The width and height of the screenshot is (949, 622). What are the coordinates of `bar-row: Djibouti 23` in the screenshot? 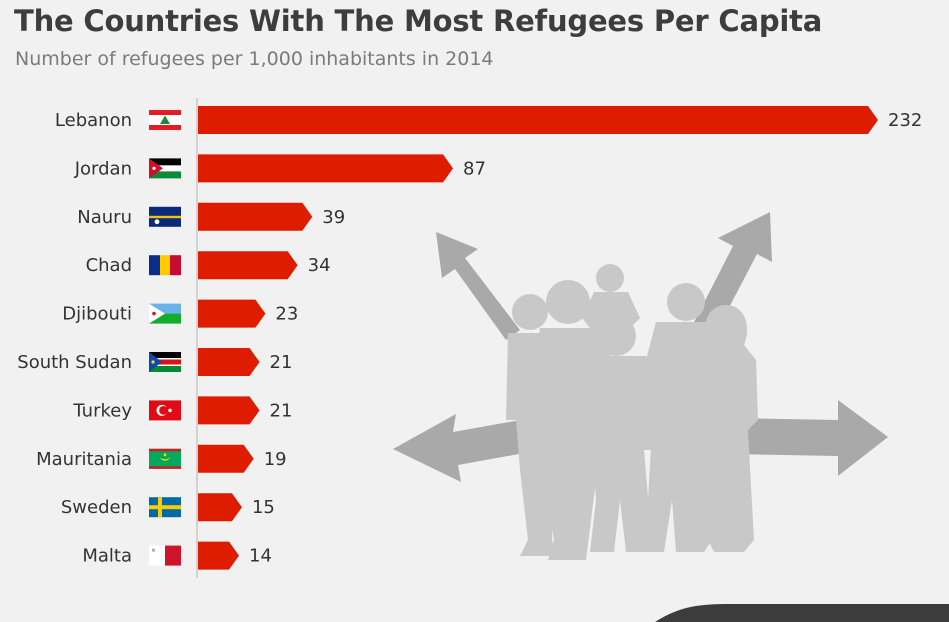 It's located at (180, 313).